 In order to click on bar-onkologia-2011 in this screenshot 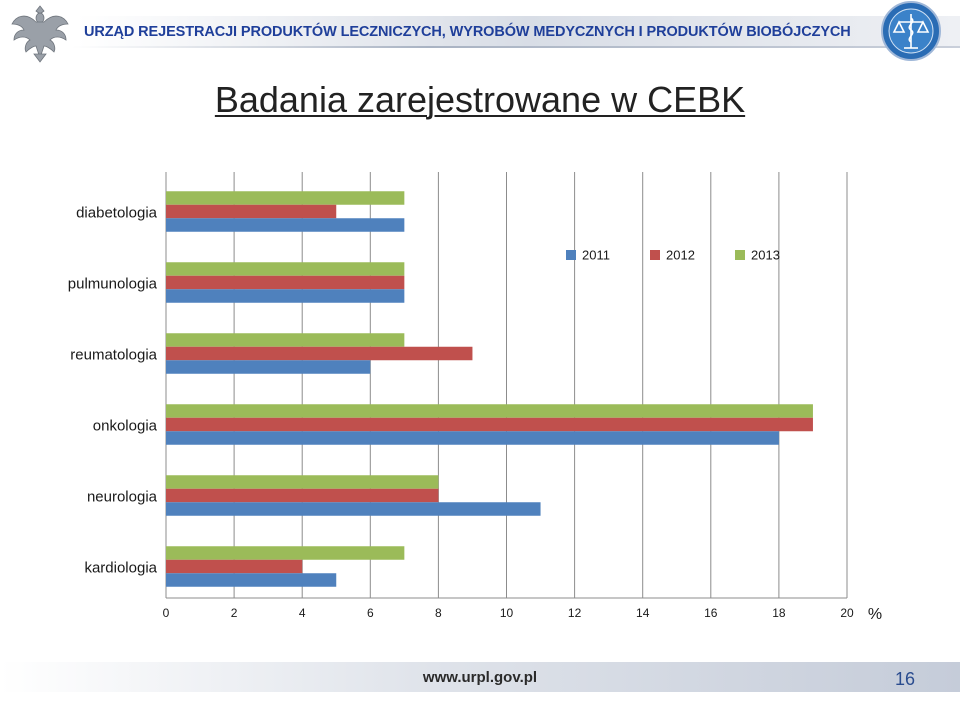, I will do `click(472, 438)`.